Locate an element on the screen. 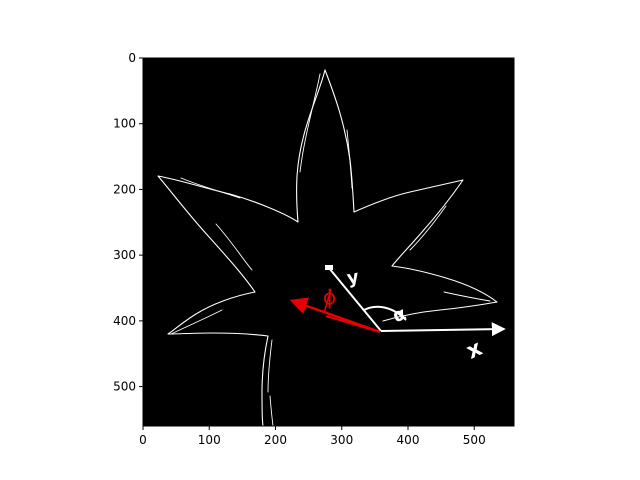  leaf-outline-right is located at coordinates (411, 195).